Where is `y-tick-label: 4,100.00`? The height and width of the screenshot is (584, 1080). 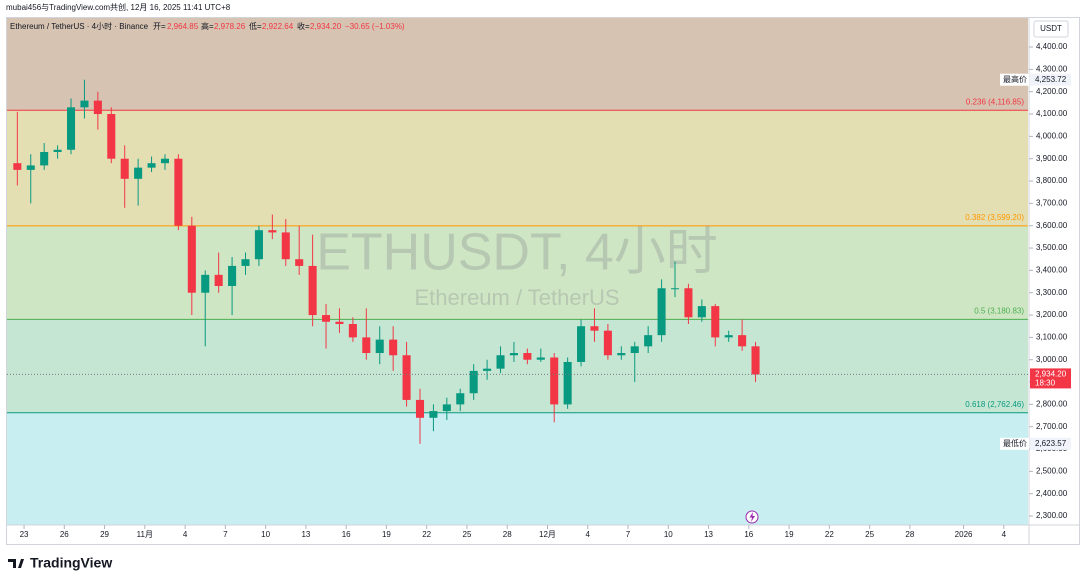 y-tick-label: 4,100.00 is located at coordinates (1052, 113).